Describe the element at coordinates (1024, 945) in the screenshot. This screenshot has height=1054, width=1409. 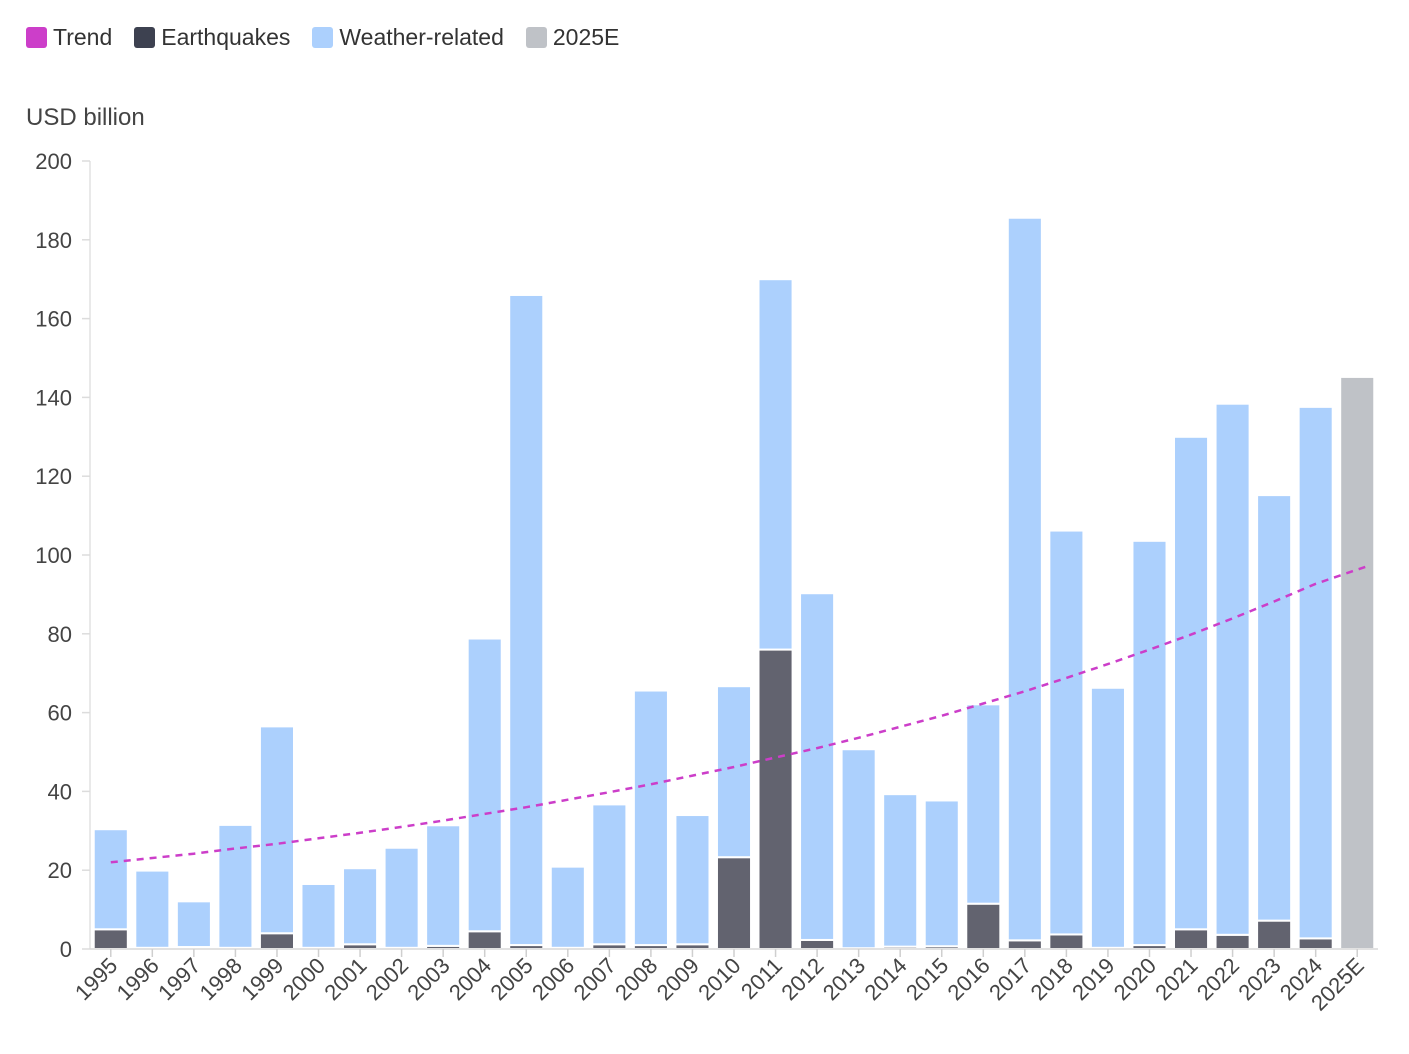
I see `bar-earthquakes-2017` at that location.